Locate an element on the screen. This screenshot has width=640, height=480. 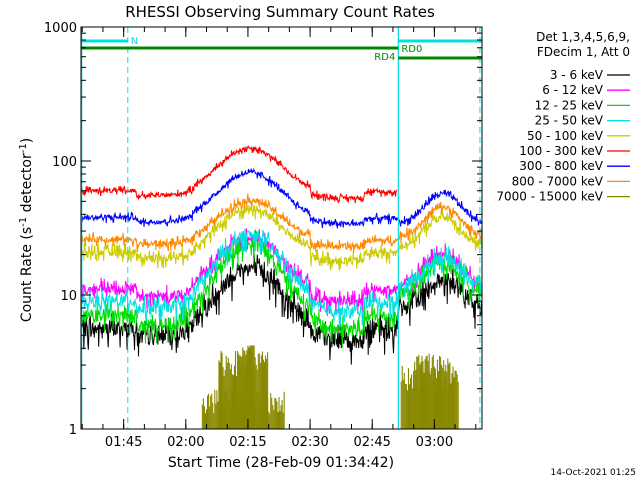
x-axis-label: Start Time (28-Feb-09 01:34:42) is located at coordinates (281, 463).